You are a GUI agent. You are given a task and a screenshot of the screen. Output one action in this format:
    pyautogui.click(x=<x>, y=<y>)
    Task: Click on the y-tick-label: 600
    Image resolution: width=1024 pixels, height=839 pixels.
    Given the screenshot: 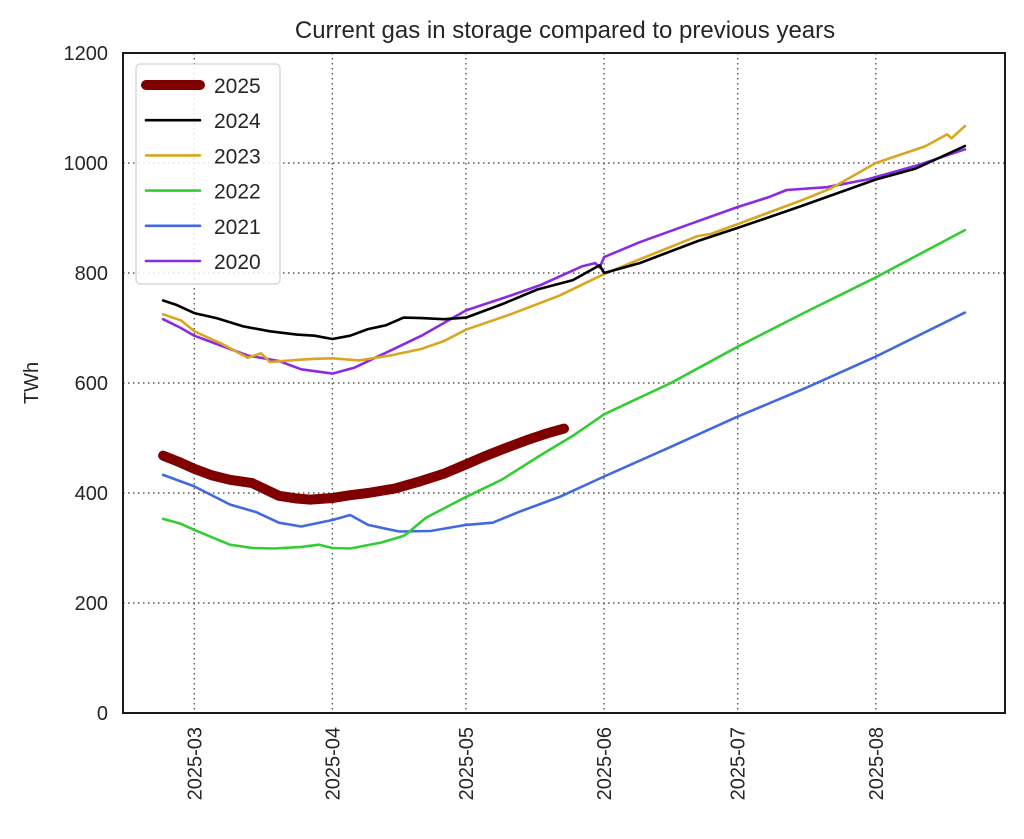 What is the action you would take?
    pyautogui.click(x=91, y=384)
    